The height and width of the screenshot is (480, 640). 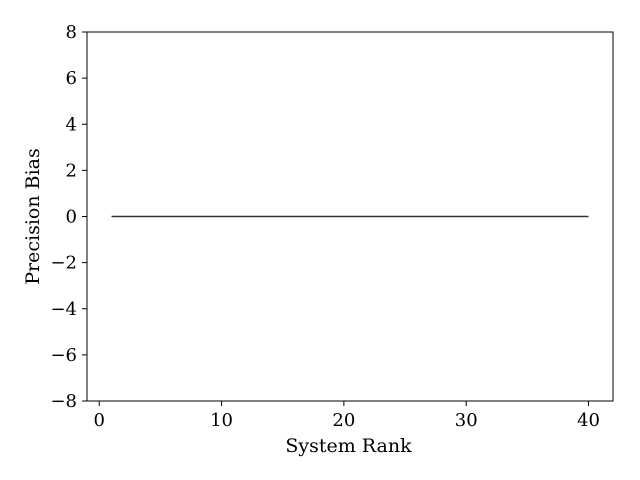 What do you see at coordinates (63, 263) in the screenshot?
I see `y-tick-label: −2` at bounding box center [63, 263].